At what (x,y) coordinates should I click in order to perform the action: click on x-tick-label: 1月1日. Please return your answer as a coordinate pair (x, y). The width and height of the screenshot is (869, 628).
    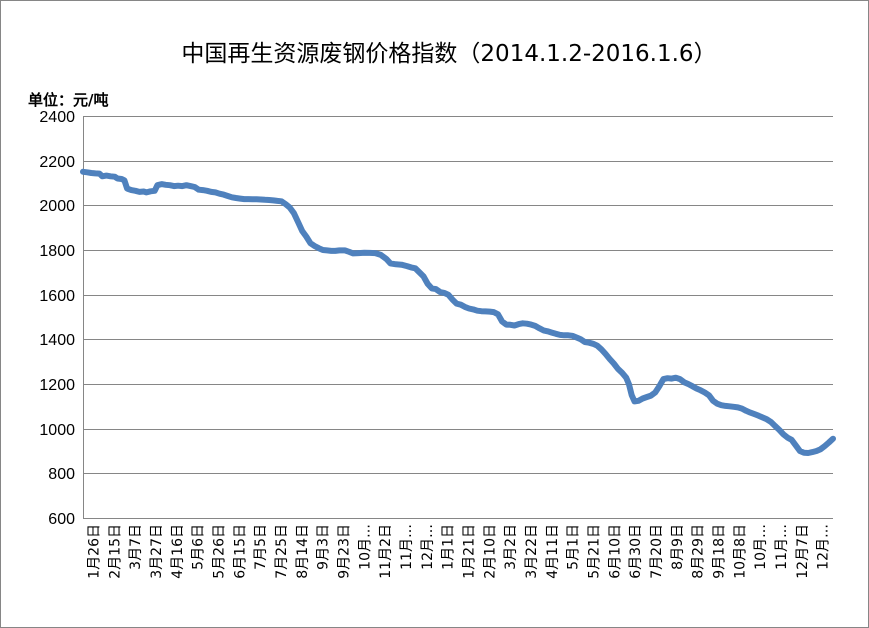
    Looking at the image, I should click on (449, 547).